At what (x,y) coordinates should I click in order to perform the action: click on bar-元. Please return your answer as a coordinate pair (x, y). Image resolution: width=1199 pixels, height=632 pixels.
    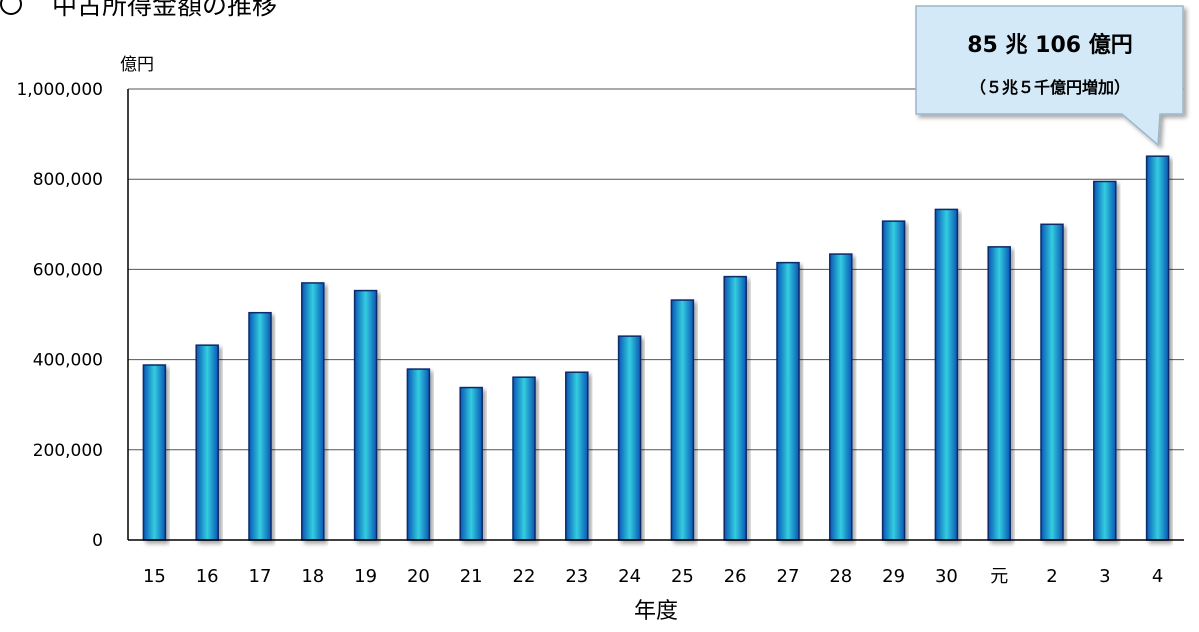
    Looking at the image, I should click on (999, 393).